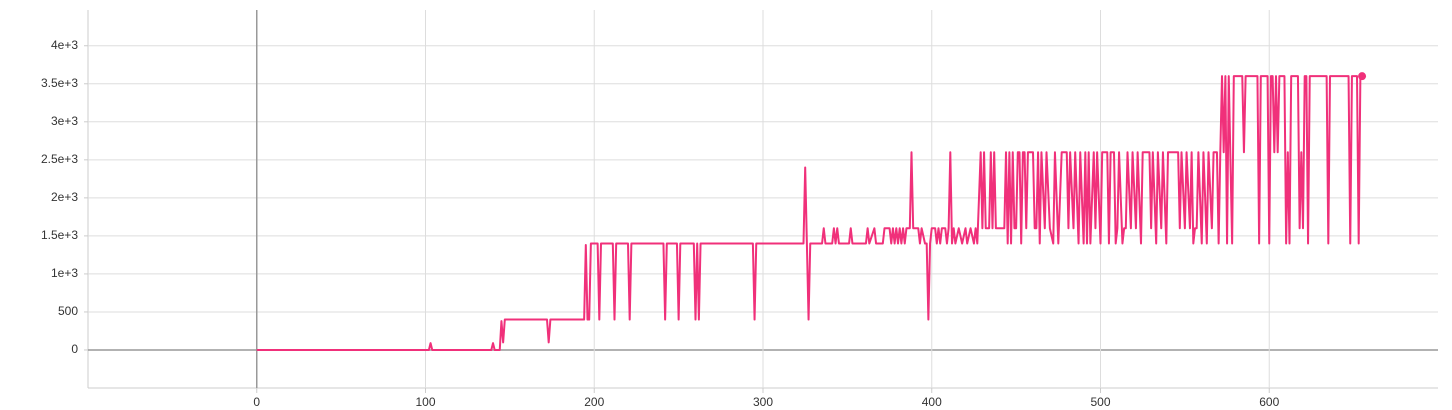  Describe the element at coordinates (256, 402) in the screenshot. I see `x-tick-label: 0` at that location.